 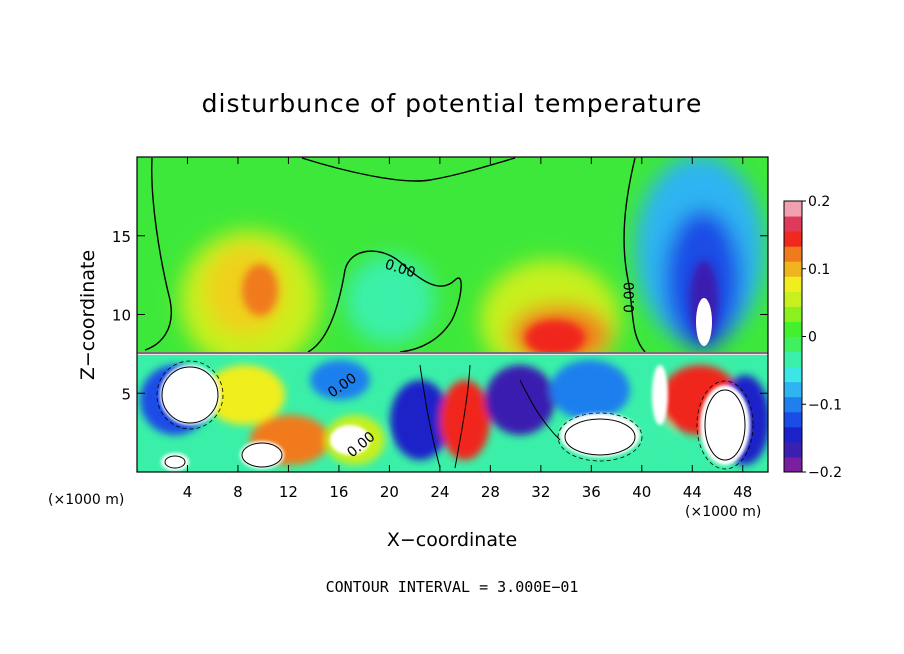 I want to click on x-tick-label: 32, so click(x=540, y=492).